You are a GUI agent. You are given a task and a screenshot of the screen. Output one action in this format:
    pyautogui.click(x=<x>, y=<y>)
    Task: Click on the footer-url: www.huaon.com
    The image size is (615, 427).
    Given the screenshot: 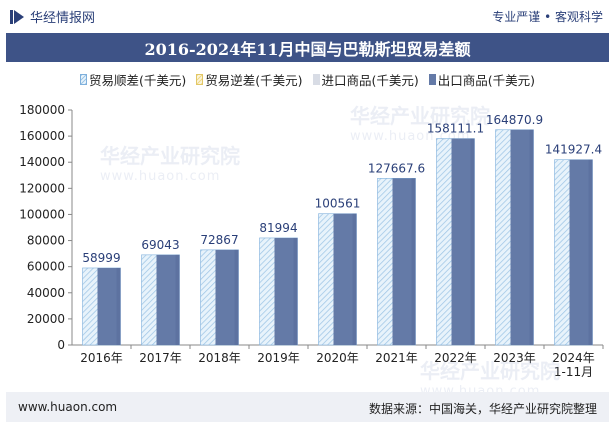 What is the action you would take?
    pyautogui.click(x=68, y=407)
    